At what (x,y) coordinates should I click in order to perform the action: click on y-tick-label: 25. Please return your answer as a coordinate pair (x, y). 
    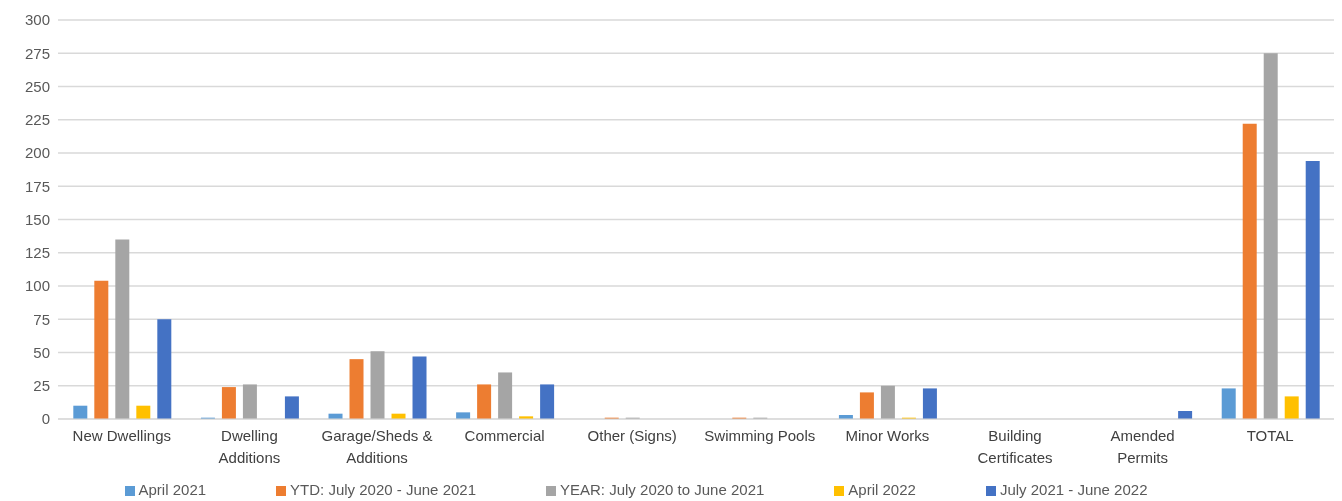
    Looking at the image, I should click on (41, 386).